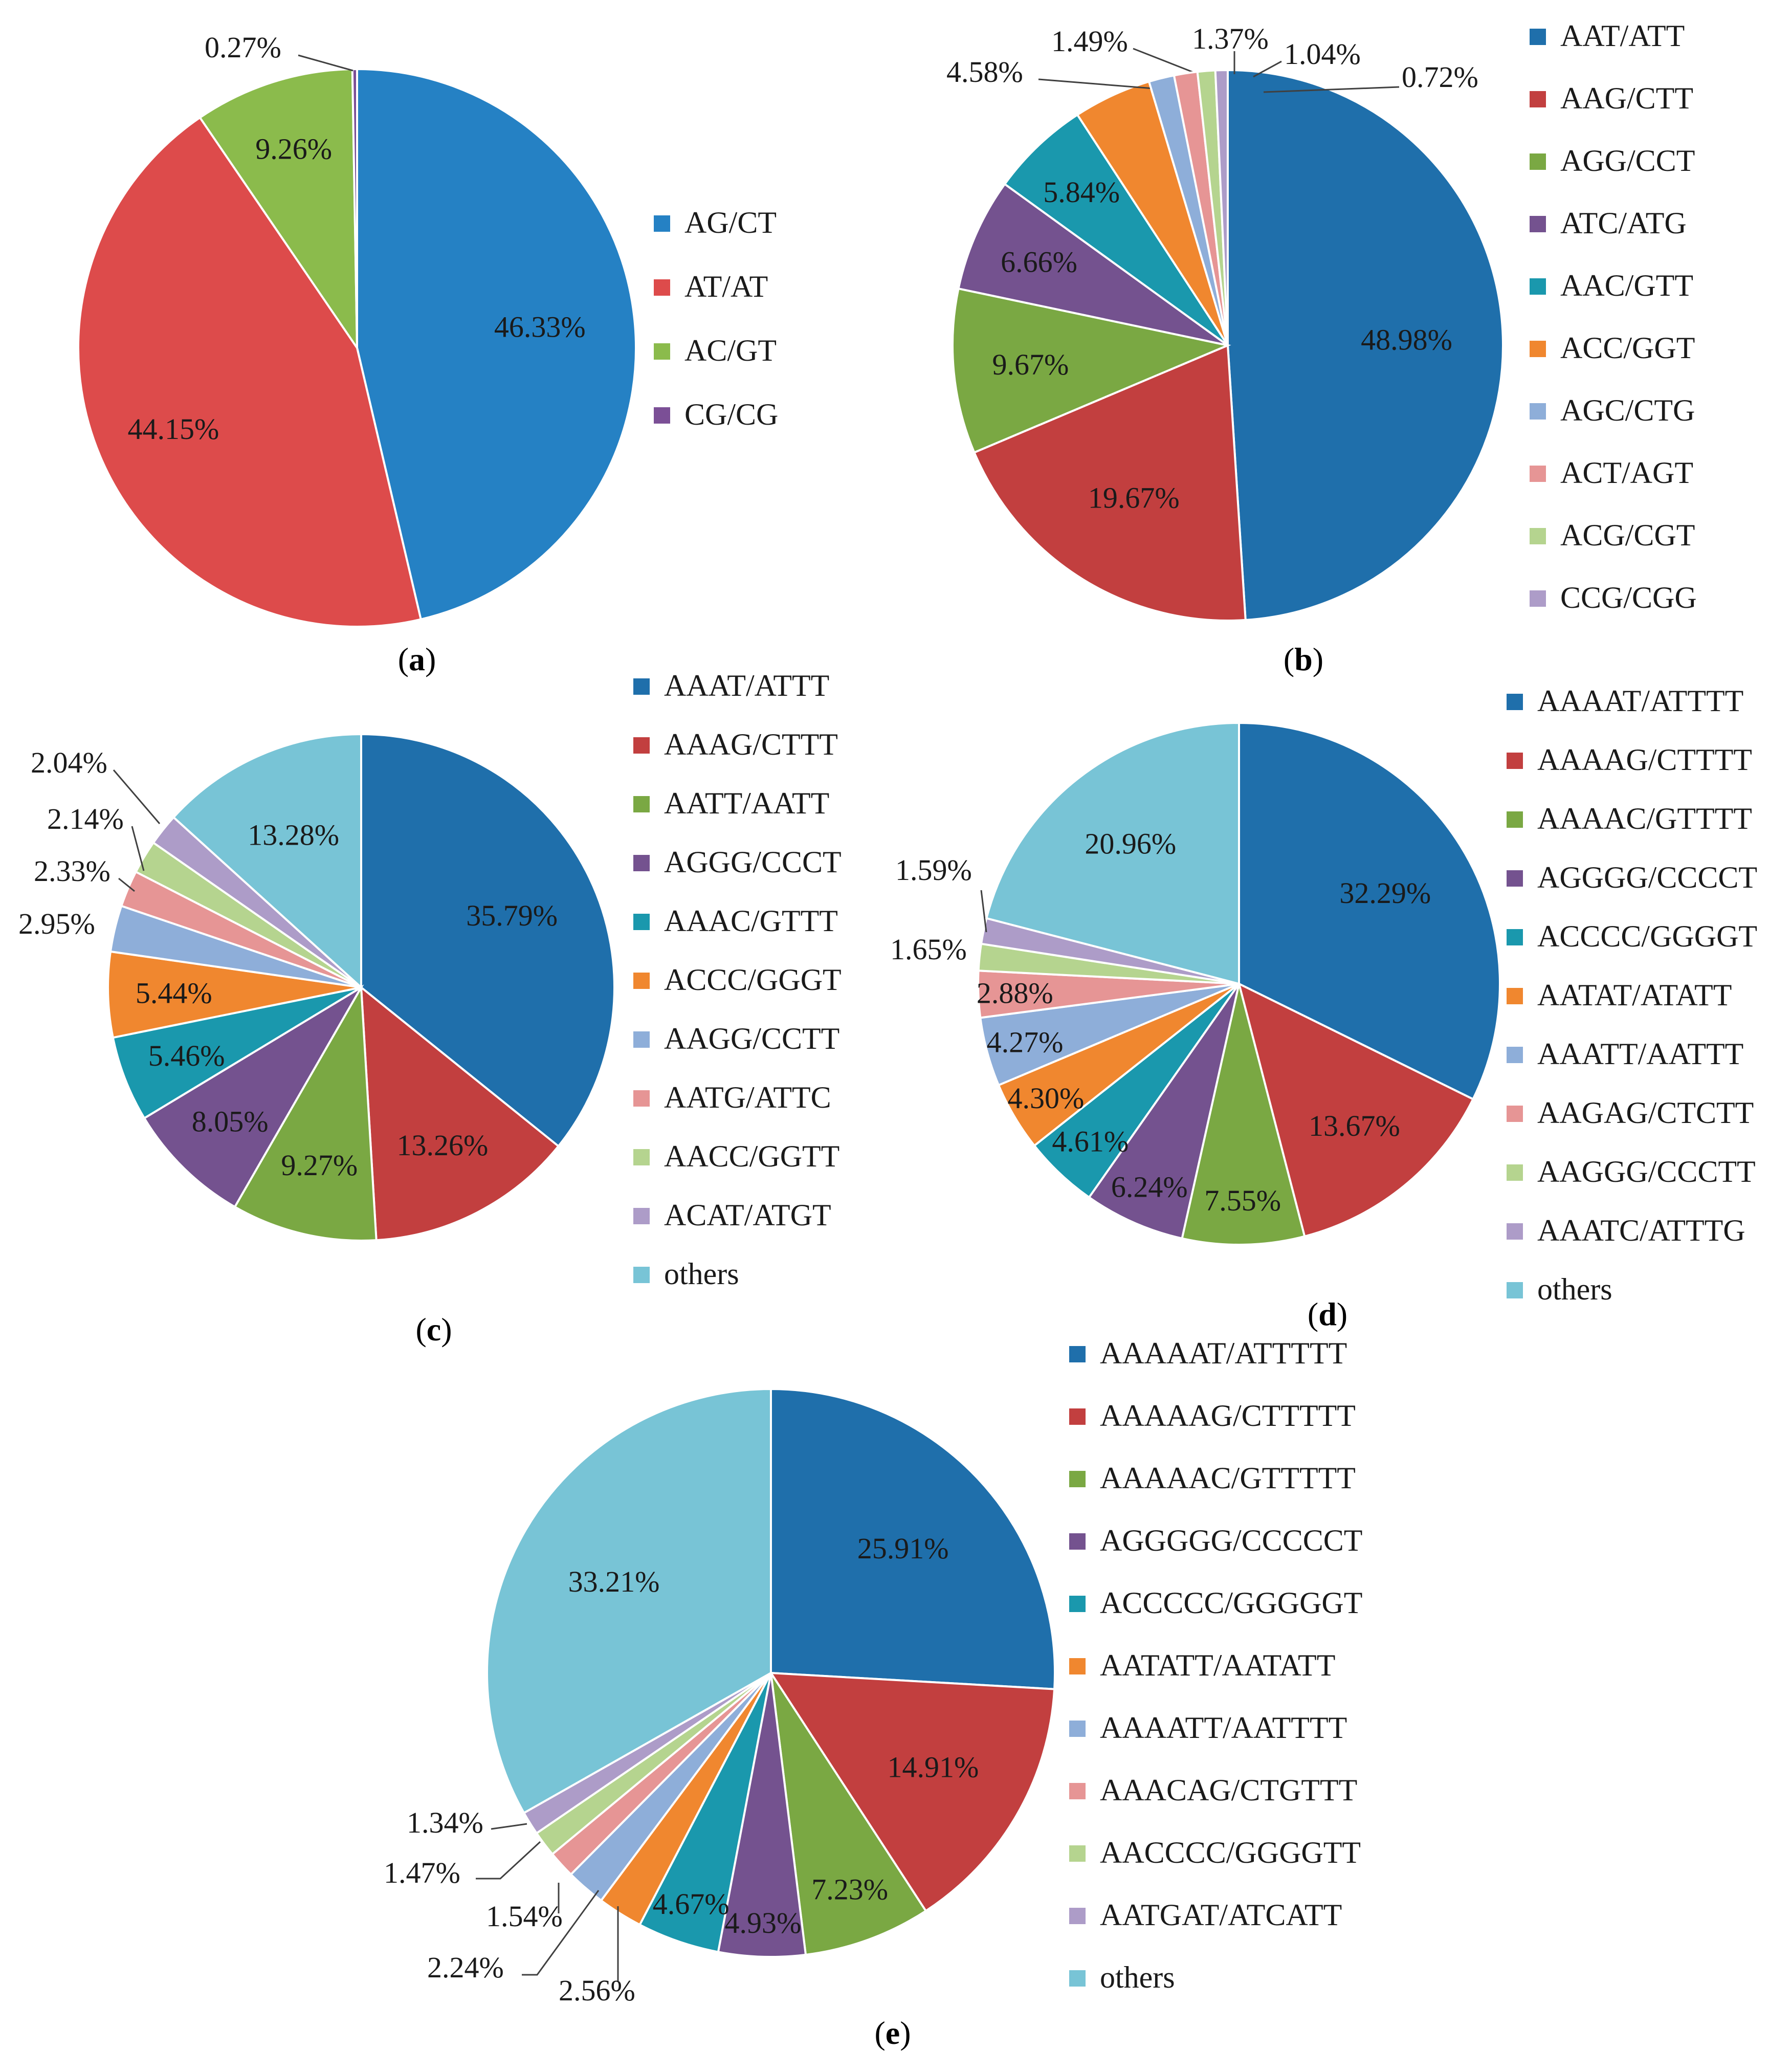  Describe the element at coordinates (433, 1329) in the screenshot. I see `panel-caption-c: (c)` at that location.